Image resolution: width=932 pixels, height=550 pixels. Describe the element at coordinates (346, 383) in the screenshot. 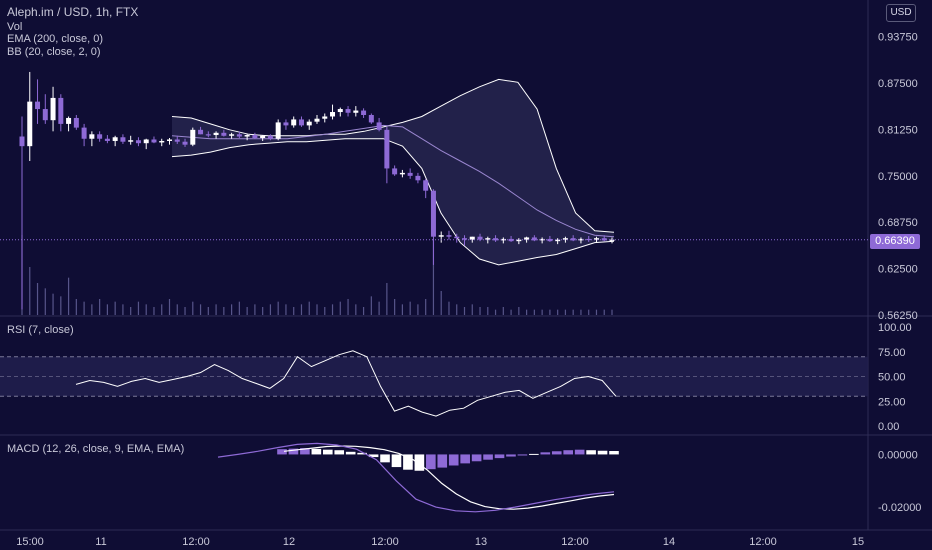

I see `rsi-line` at that location.